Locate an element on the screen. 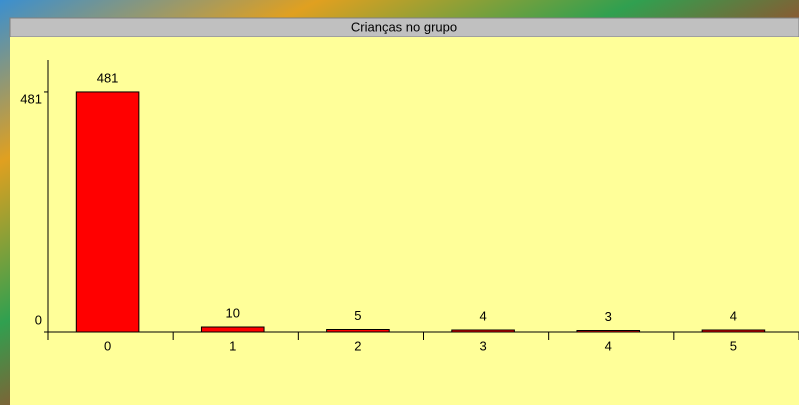 The height and width of the screenshot is (405, 799). x-tick-label: 3 is located at coordinates (482, 345).